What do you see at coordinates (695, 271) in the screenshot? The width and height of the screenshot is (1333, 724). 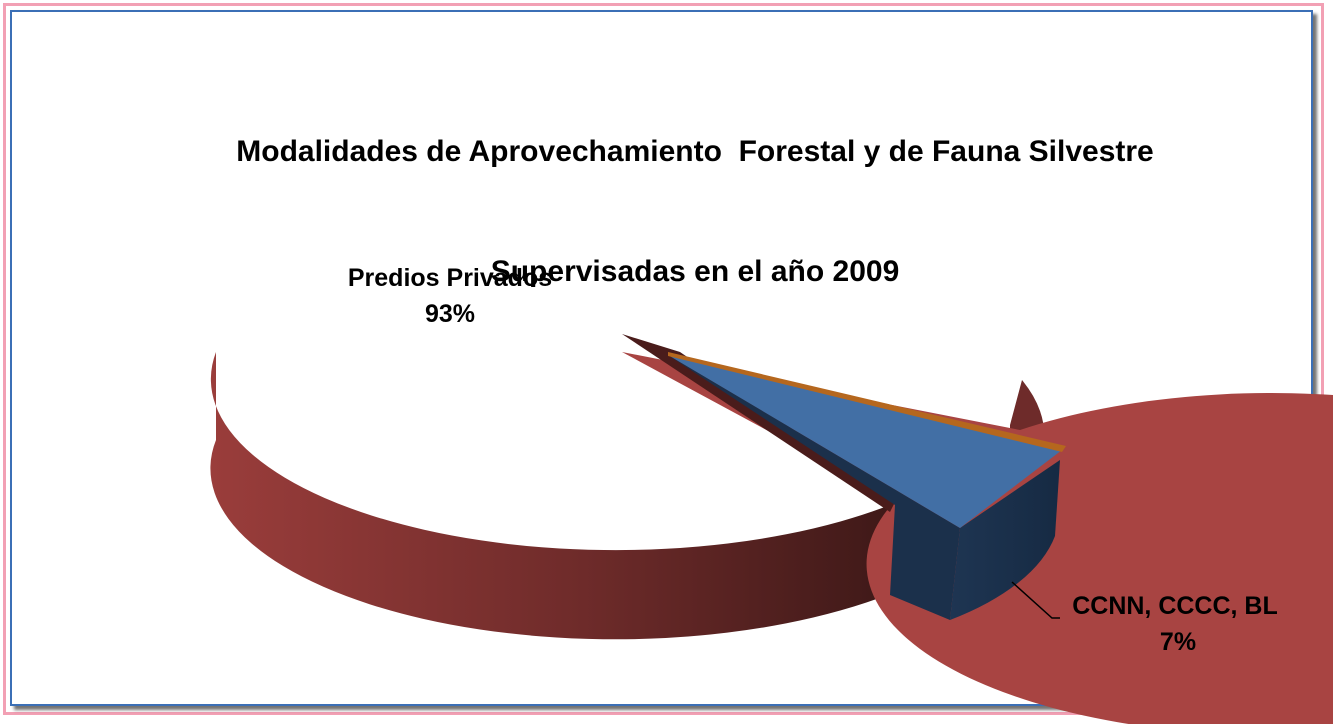 I see `chart-title-line-2: Supervisadas en el año 2009` at bounding box center [695, 271].